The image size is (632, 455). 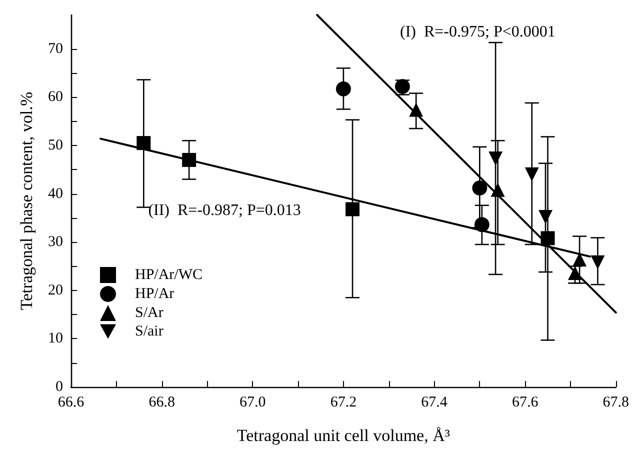 What do you see at coordinates (55, 338) in the screenshot?
I see `y-tick-label: 10` at bounding box center [55, 338].